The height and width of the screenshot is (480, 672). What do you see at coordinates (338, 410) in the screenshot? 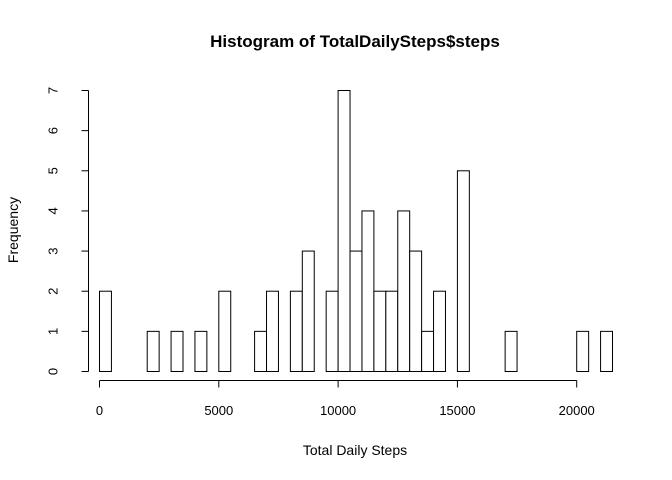
I see `x-tick-label: 10000` at bounding box center [338, 410].